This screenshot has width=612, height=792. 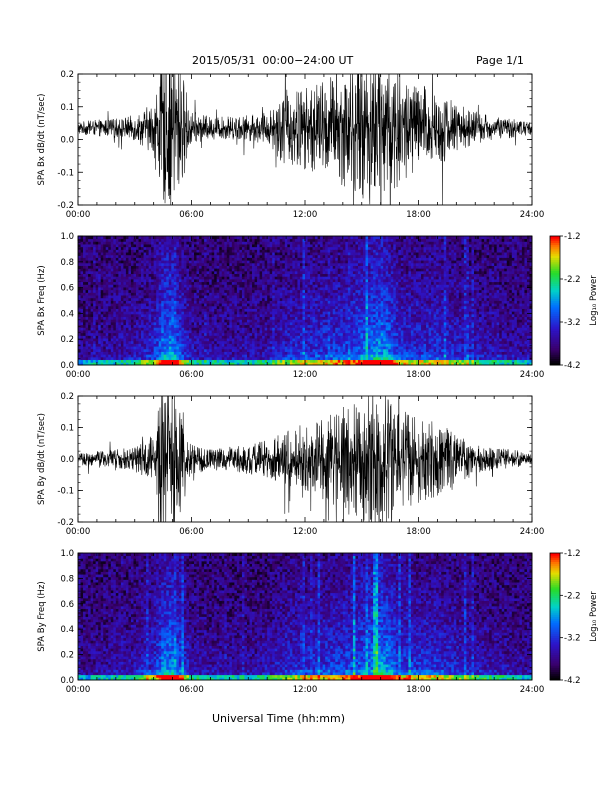 I want to click on y-axis-label: SPA Bx dB/dt (nT/sec), so click(x=42, y=140).